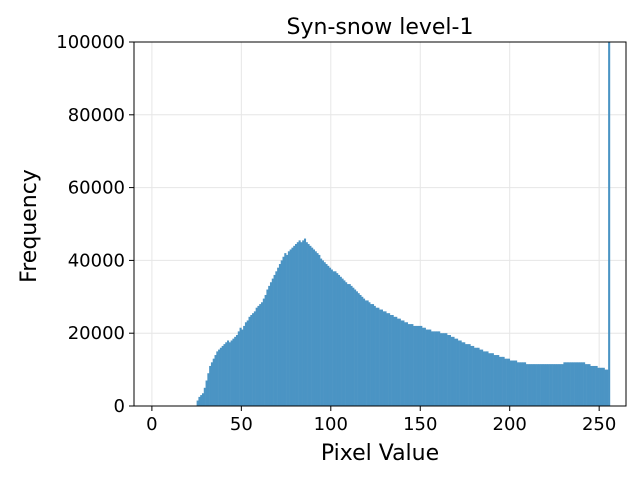 The image size is (640, 480). Describe the element at coordinates (420, 424) in the screenshot. I see `x-tick-label: 150` at that location.